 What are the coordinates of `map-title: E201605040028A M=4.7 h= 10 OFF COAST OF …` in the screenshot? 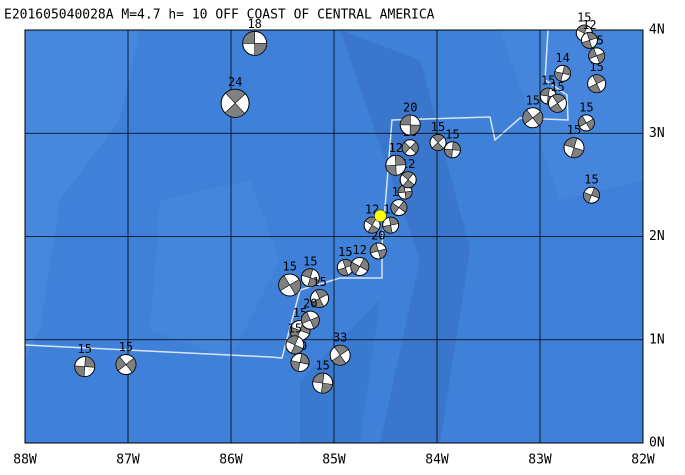 It's located at (219, 15).